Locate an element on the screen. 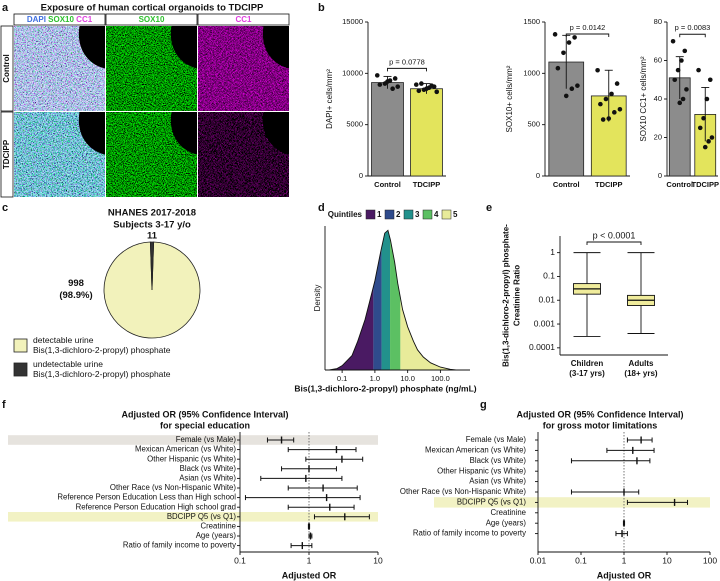 The image size is (720, 581). y-tick-label: 15000 is located at coordinates (352, 21).